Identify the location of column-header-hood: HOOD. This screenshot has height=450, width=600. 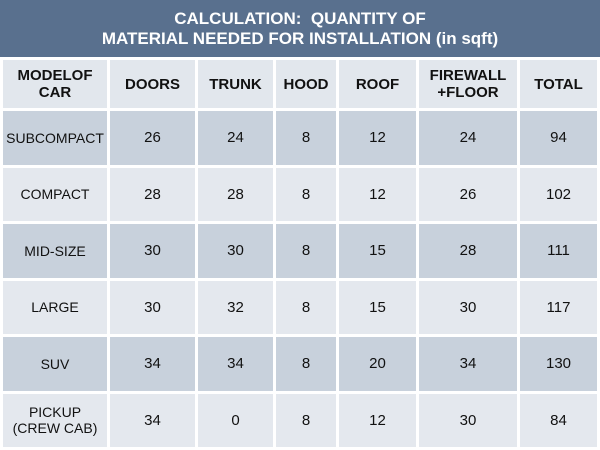
(306, 84).